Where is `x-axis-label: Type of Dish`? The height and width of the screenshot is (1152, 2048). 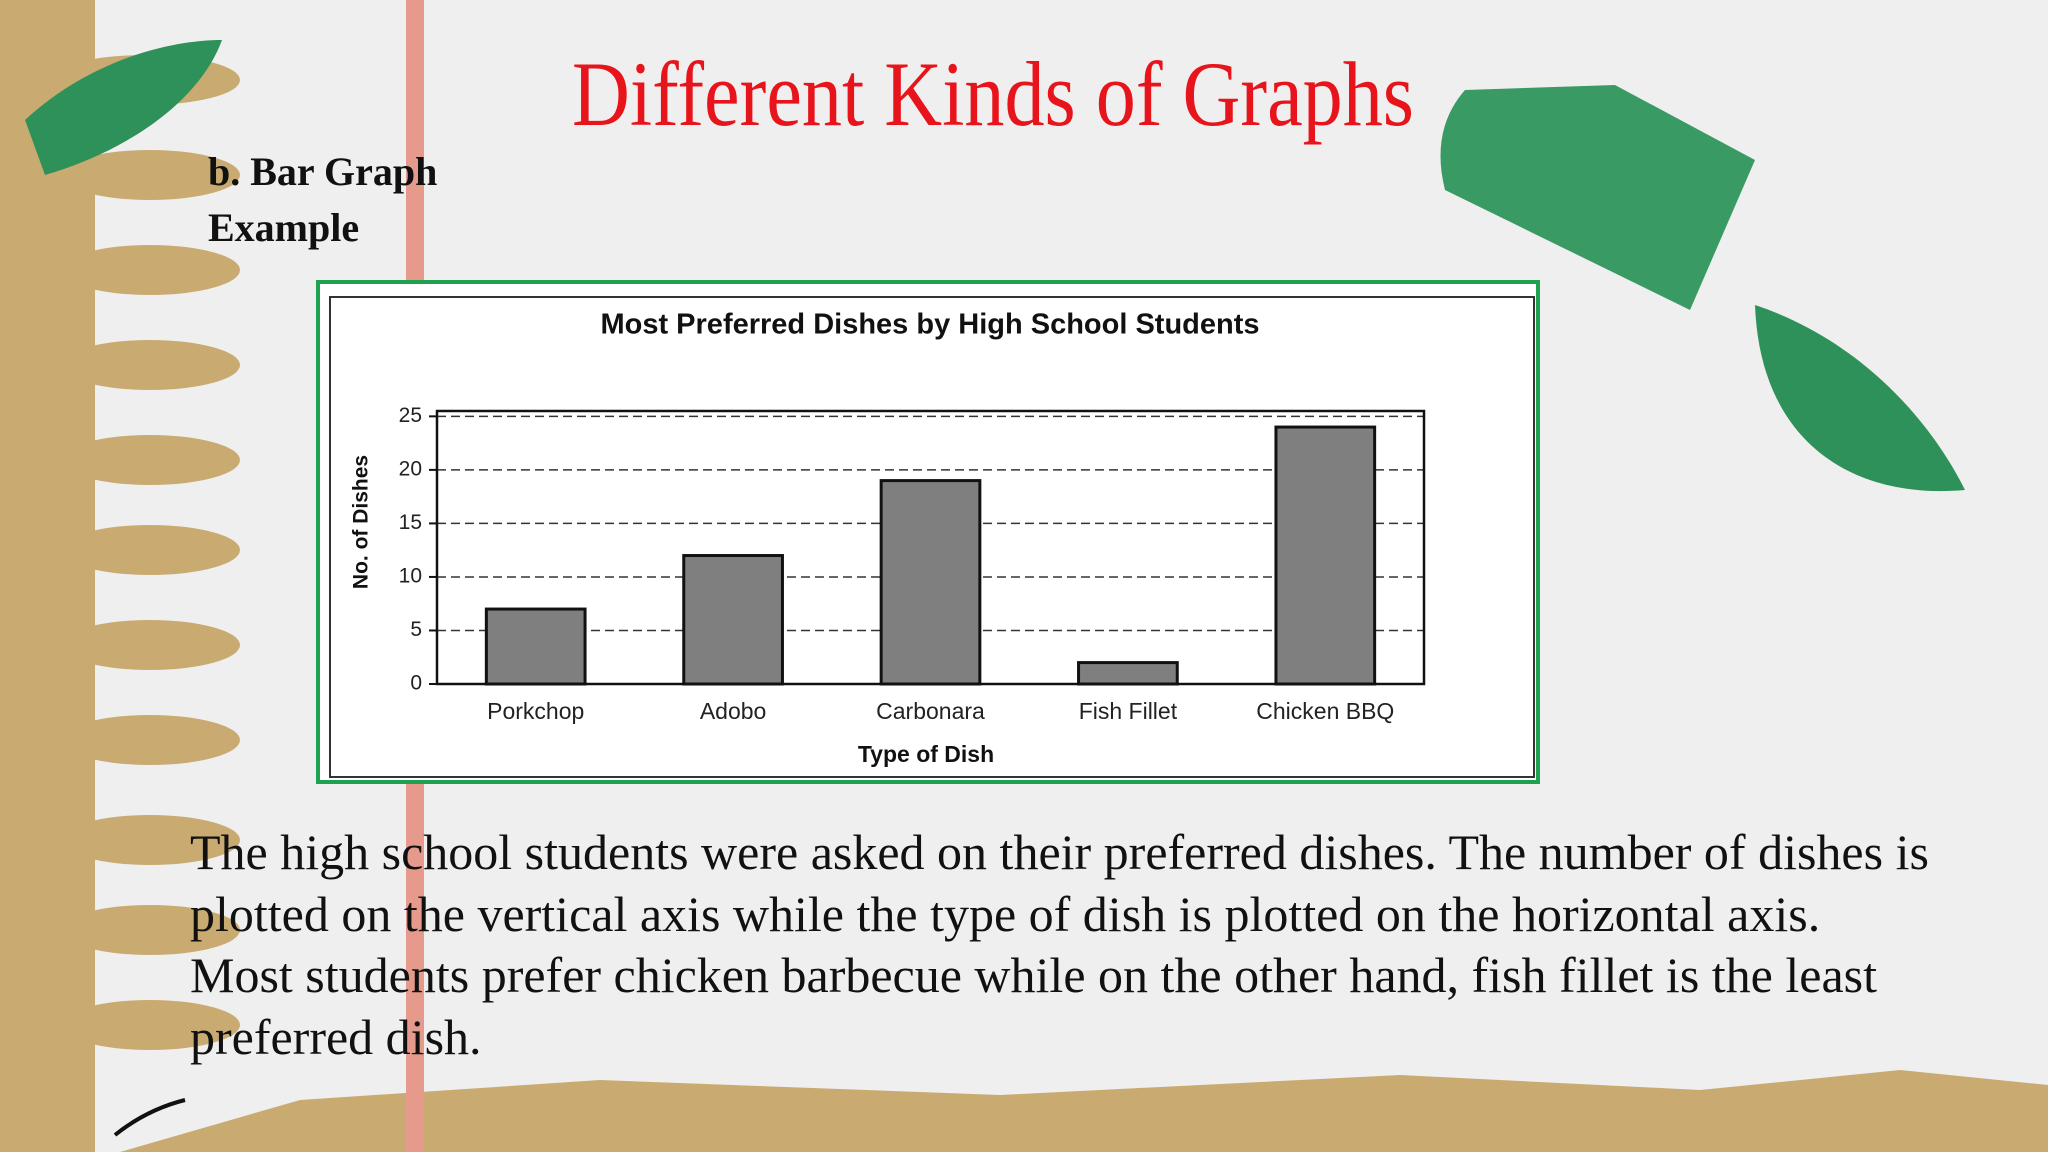 x-axis-label: Type of Dish is located at coordinates (926, 754).